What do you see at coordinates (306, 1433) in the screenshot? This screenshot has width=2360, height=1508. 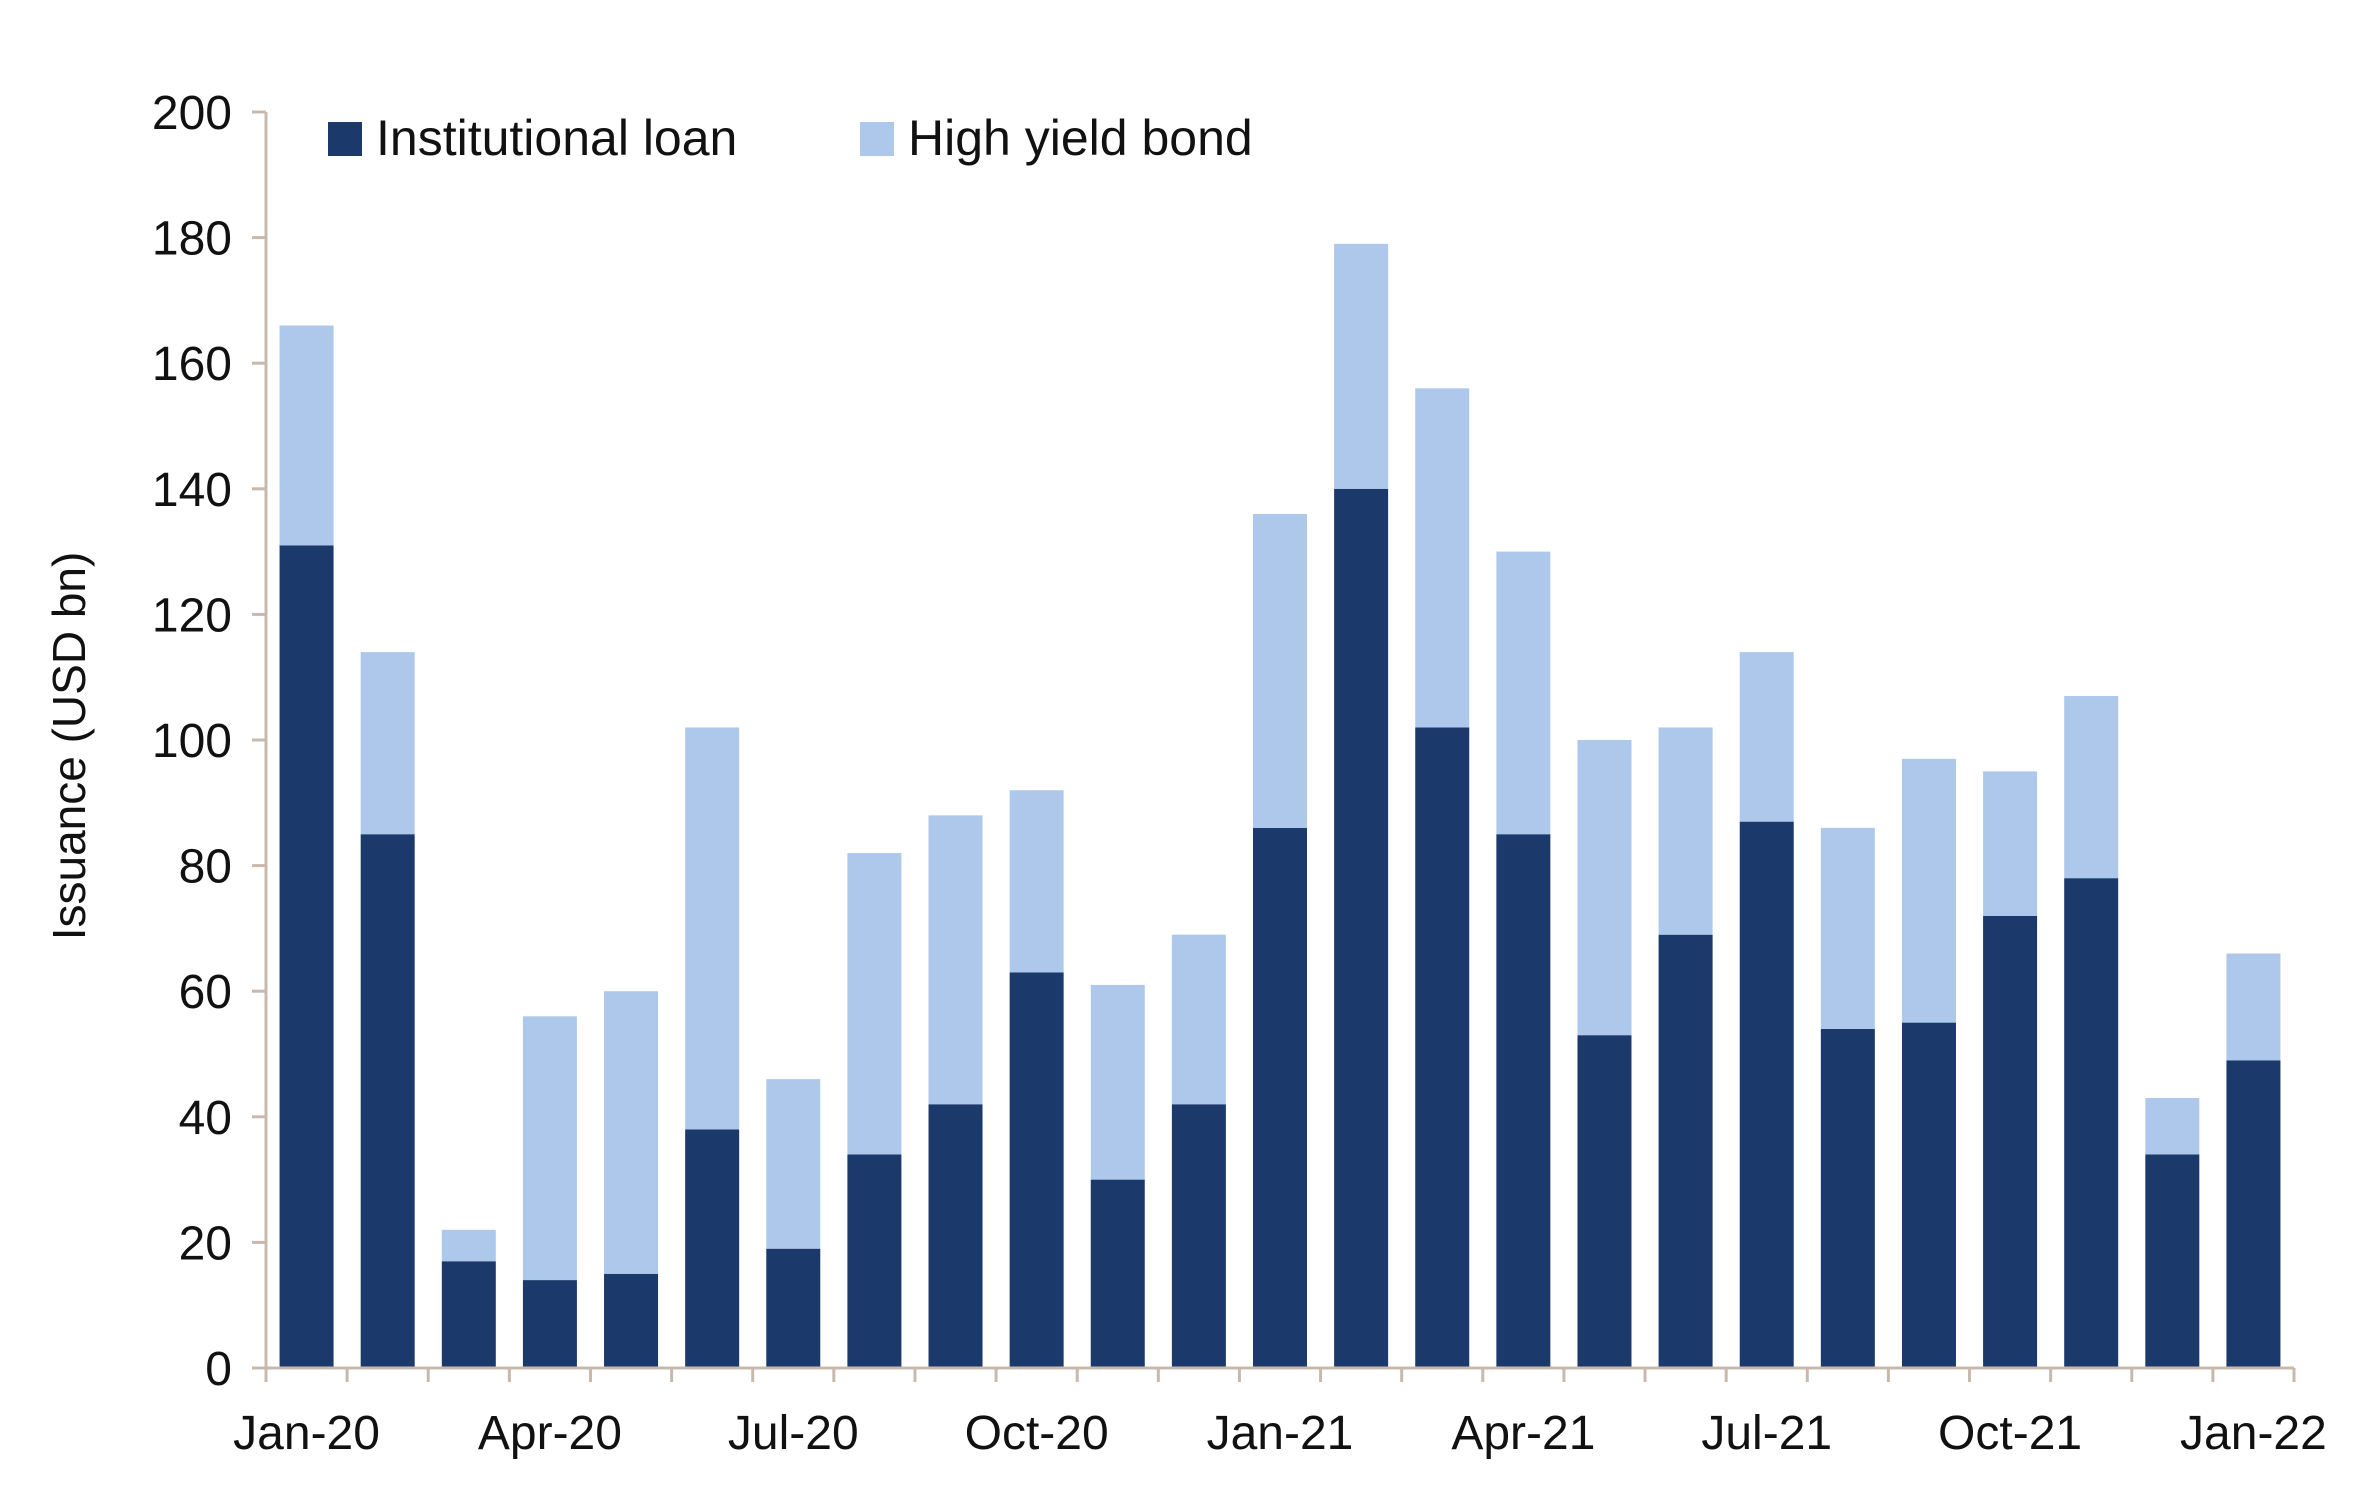 I see `x-tick-label-jan-20: Jan-20` at bounding box center [306, 1433].